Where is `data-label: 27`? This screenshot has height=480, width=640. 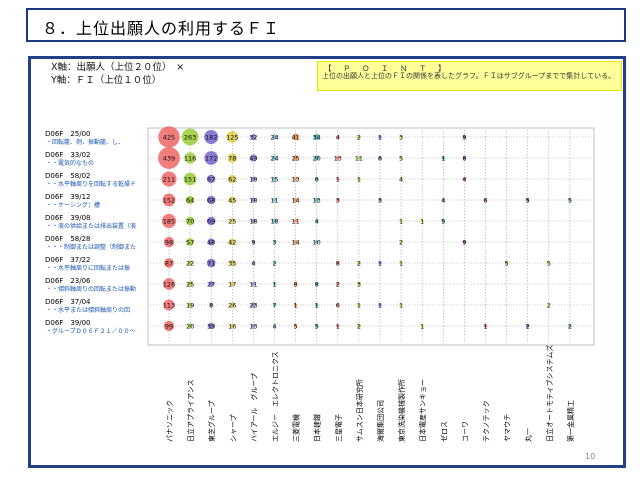 data-label: 27 is located at coordinates (211, 284).